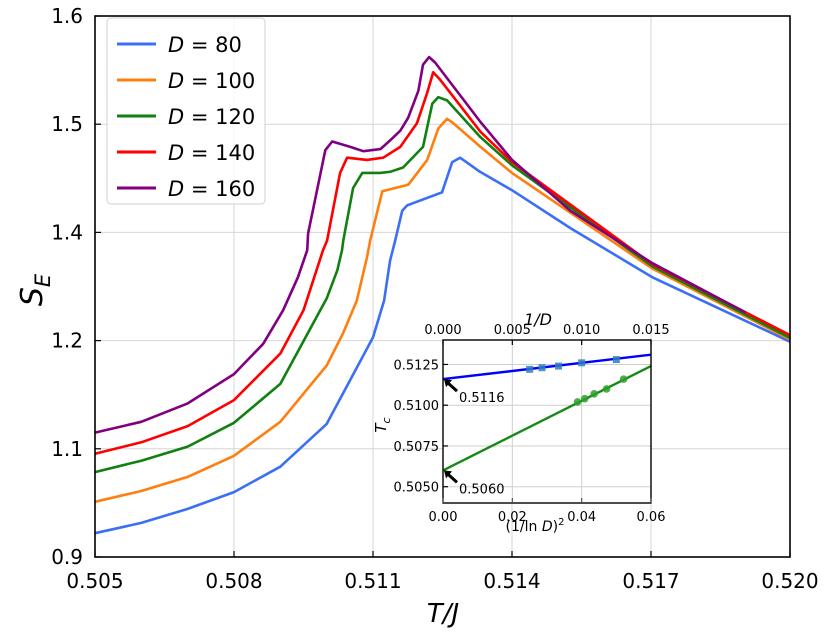  Describe the element at coordinates (650, 330) in the screenshot. I see `inset-top-tick-label: 0.015` at that location.